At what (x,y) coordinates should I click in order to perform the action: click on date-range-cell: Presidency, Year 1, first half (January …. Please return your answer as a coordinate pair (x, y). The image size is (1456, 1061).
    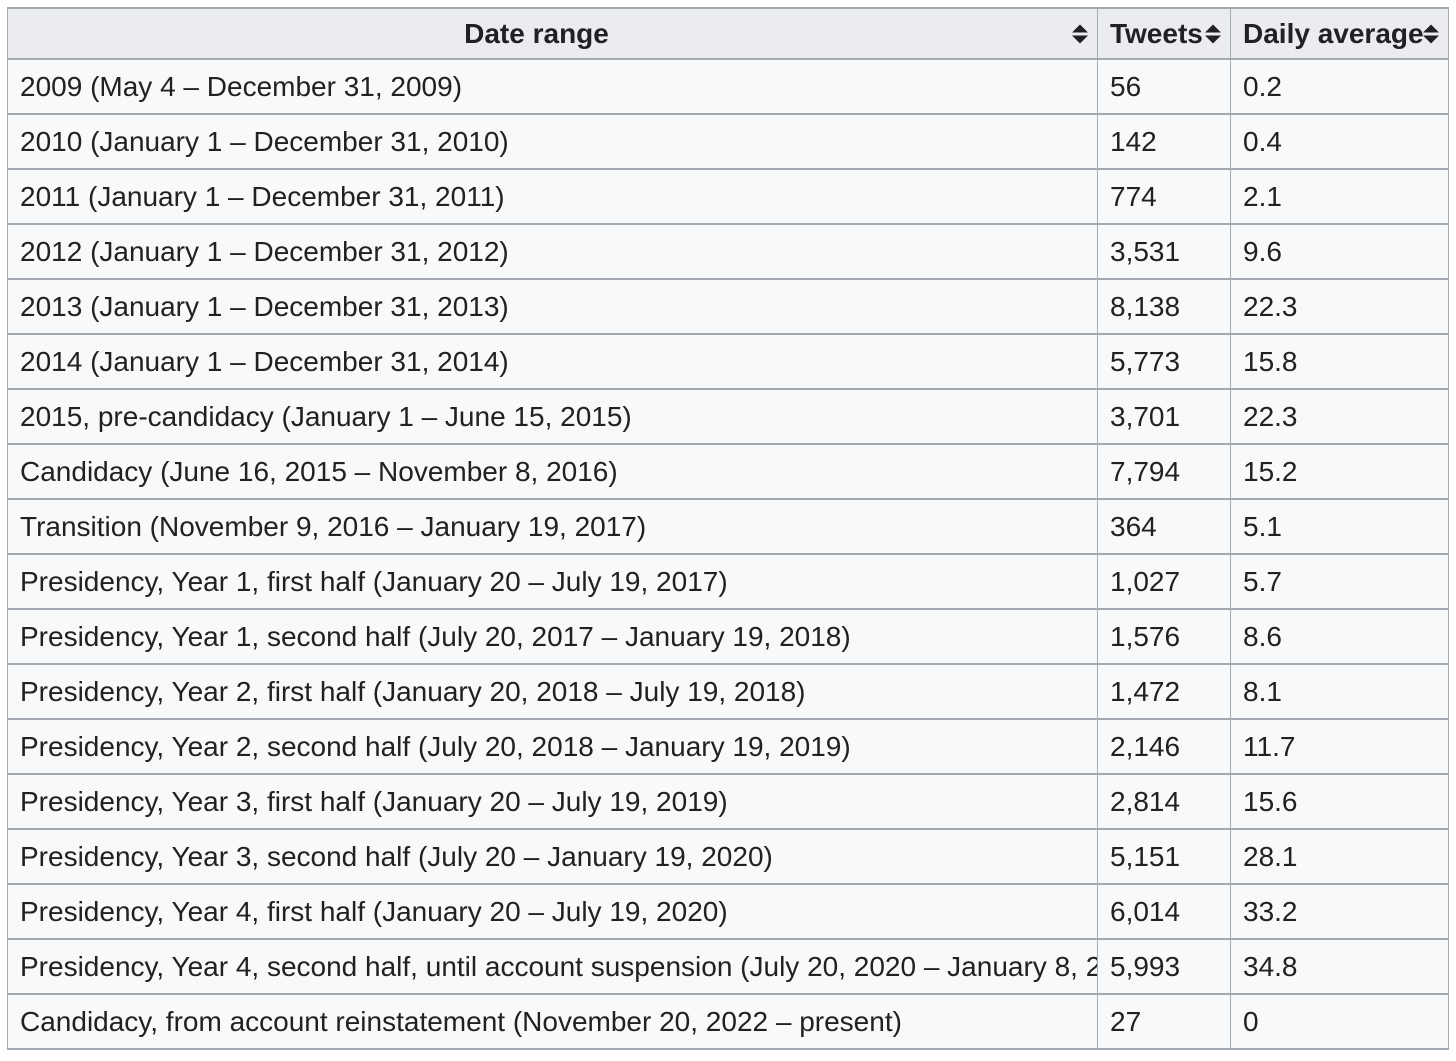
    Looking at the image, I should click on (552, 581).